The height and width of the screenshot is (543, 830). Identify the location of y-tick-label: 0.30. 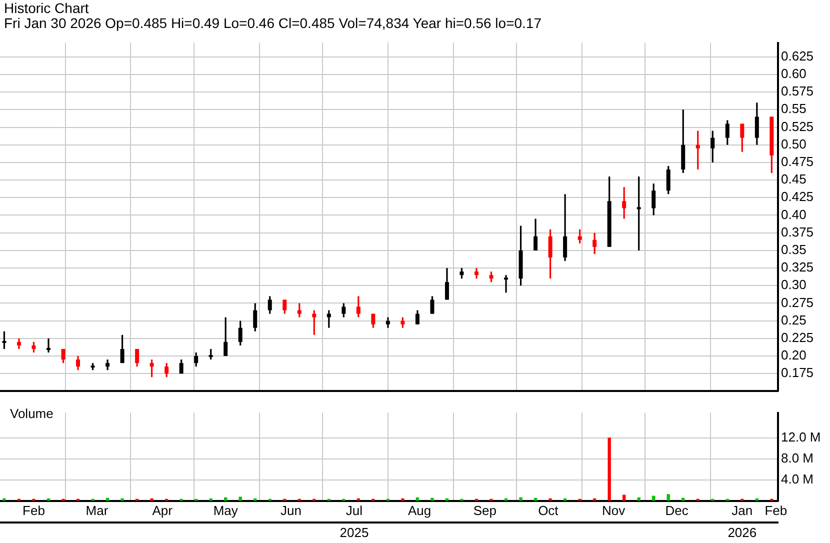
(793, 284).